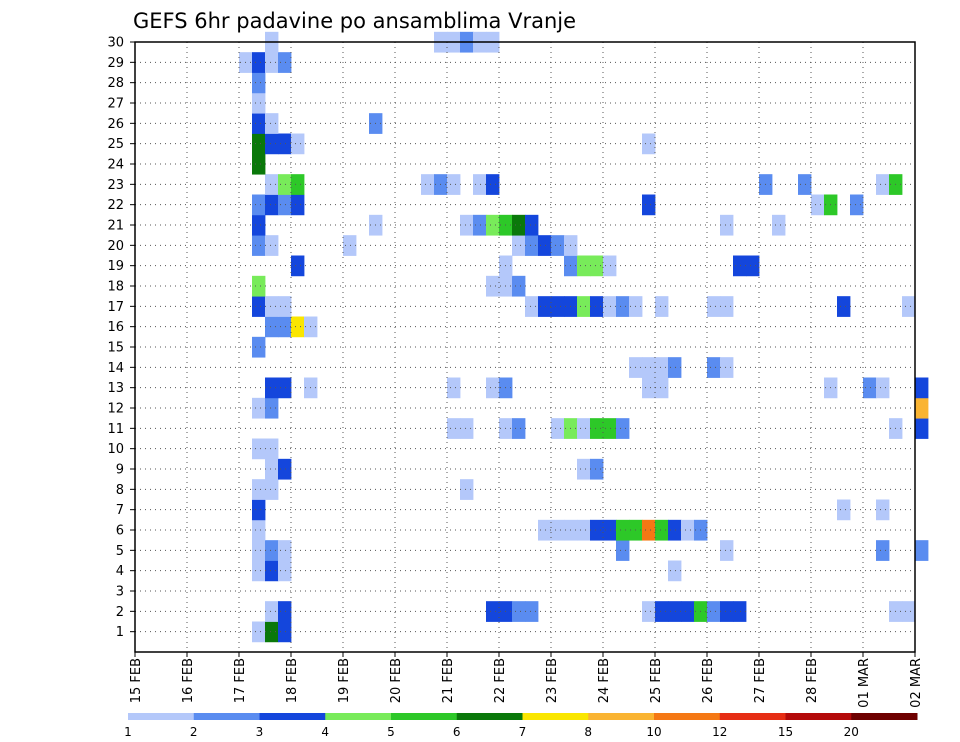  What do you see at coordinates (115, 63) in the screenshot?
I see `y-tick-label: 29` at bounding box center [115, 63].